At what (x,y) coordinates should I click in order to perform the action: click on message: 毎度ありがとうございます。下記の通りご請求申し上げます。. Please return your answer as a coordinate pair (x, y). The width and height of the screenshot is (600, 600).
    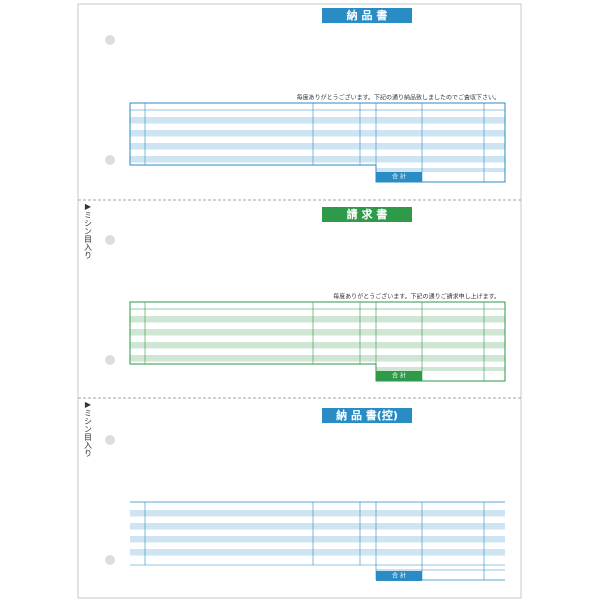
    Looking at the image, I should click on (416, 297).